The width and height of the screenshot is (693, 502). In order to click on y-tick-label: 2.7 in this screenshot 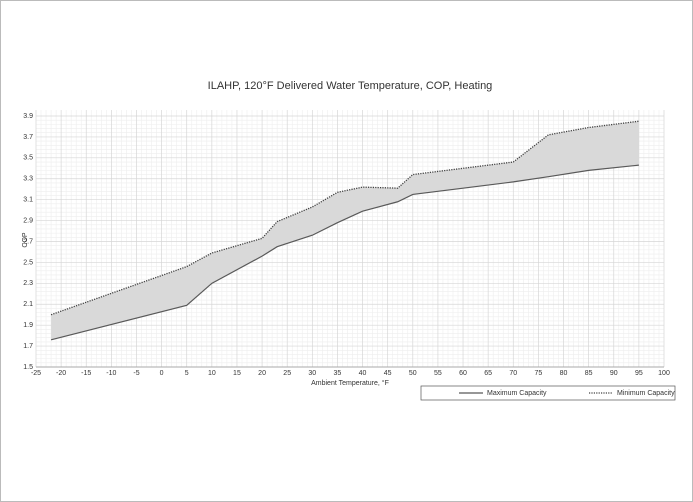, I will do `click(28, 241)`.